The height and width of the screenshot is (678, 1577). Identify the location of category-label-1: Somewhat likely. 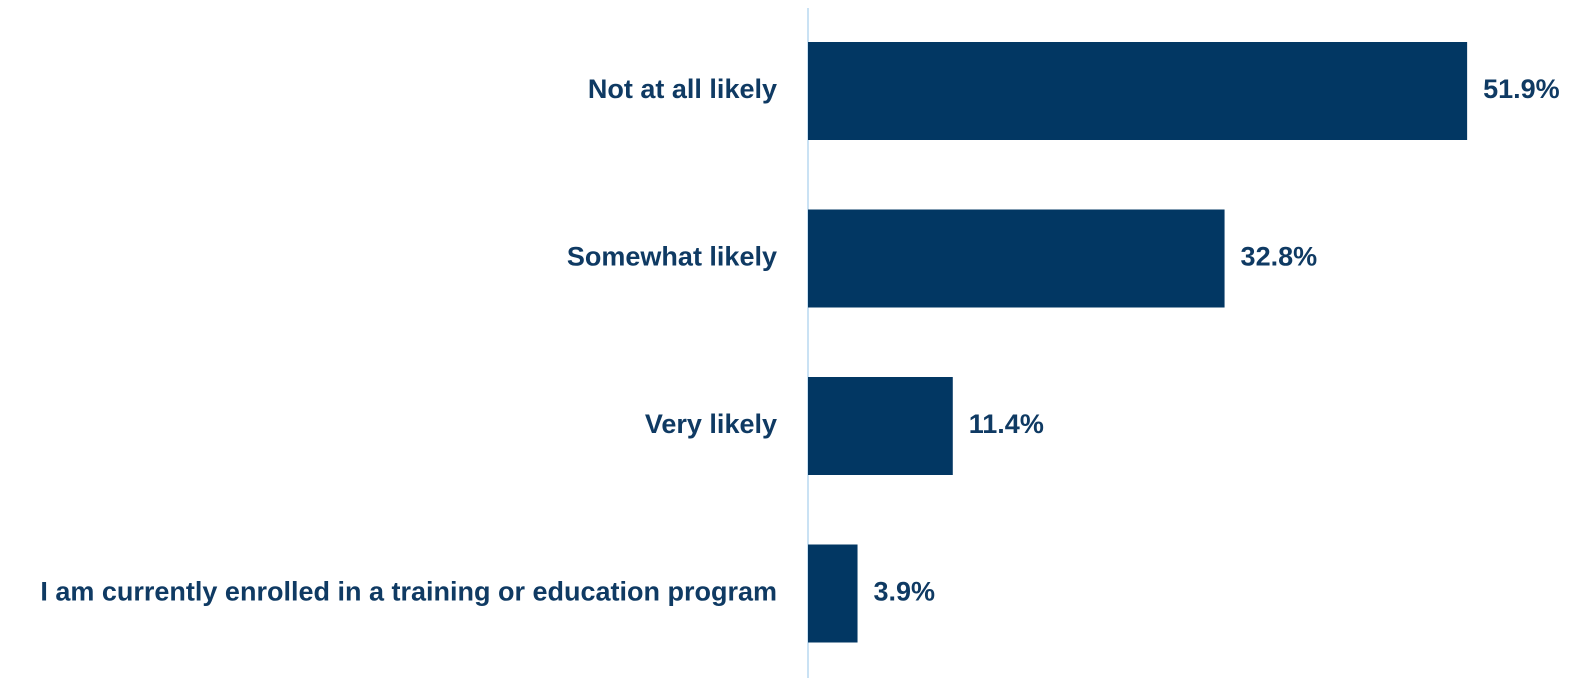
(672, 257).